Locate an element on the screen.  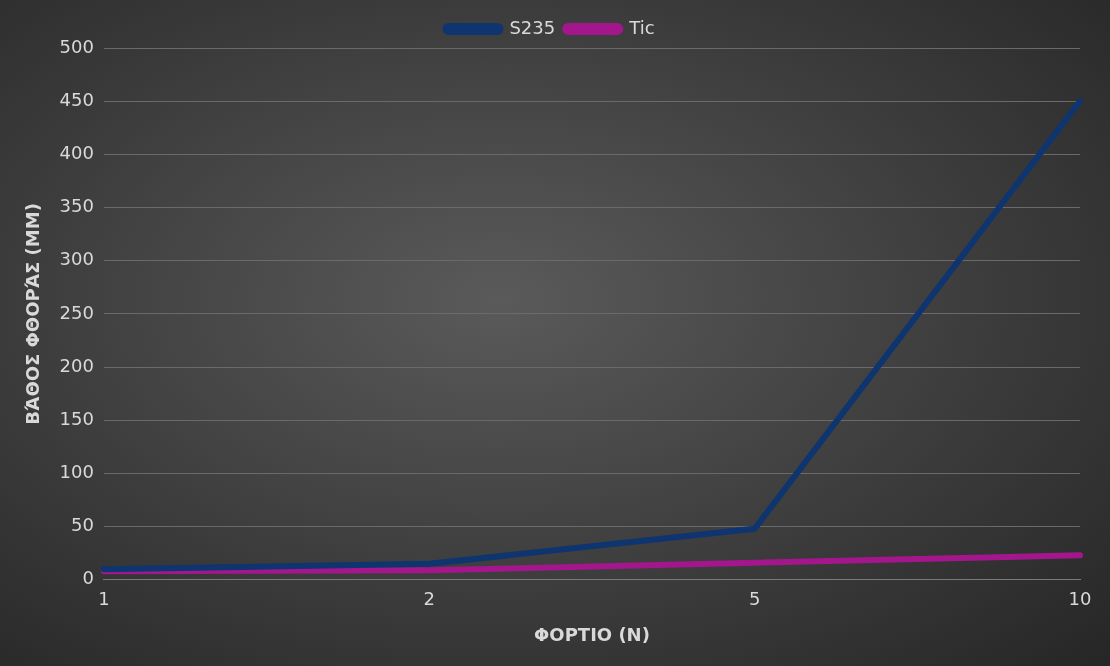
y-tick-label: 50 is located at coordinates (82, 525).